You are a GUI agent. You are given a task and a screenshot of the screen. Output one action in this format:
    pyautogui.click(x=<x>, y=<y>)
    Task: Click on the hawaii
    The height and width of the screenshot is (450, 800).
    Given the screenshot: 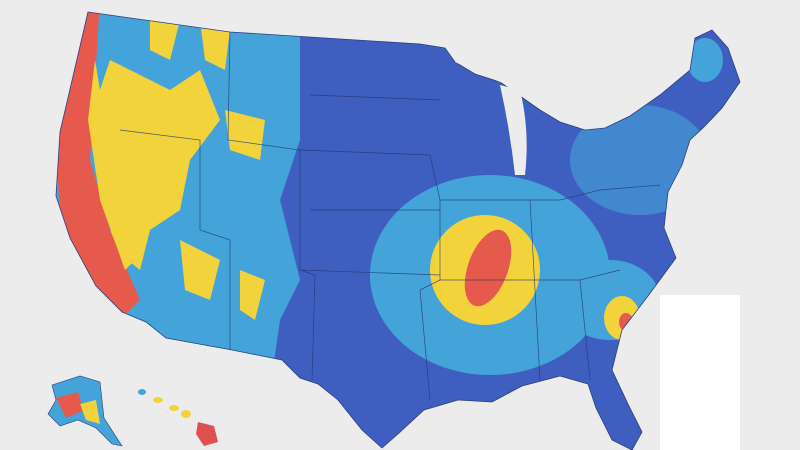 What is the action you would take?
    pyautogui.click(x=178, y=417)
    